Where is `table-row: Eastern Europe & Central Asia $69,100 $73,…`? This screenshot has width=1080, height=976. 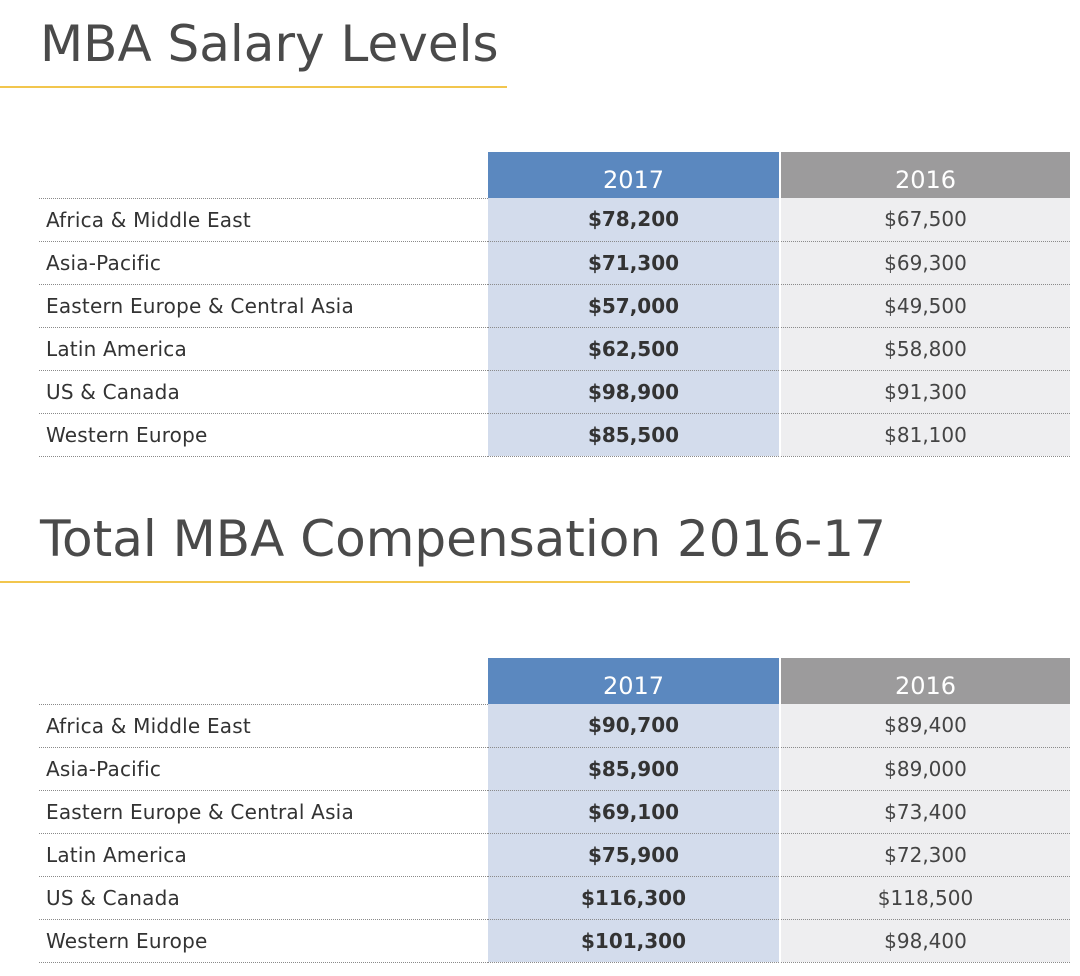 table-row: Eastern Europe & Central Asia $69,100 $73,… is located at coordinates (554, 812).